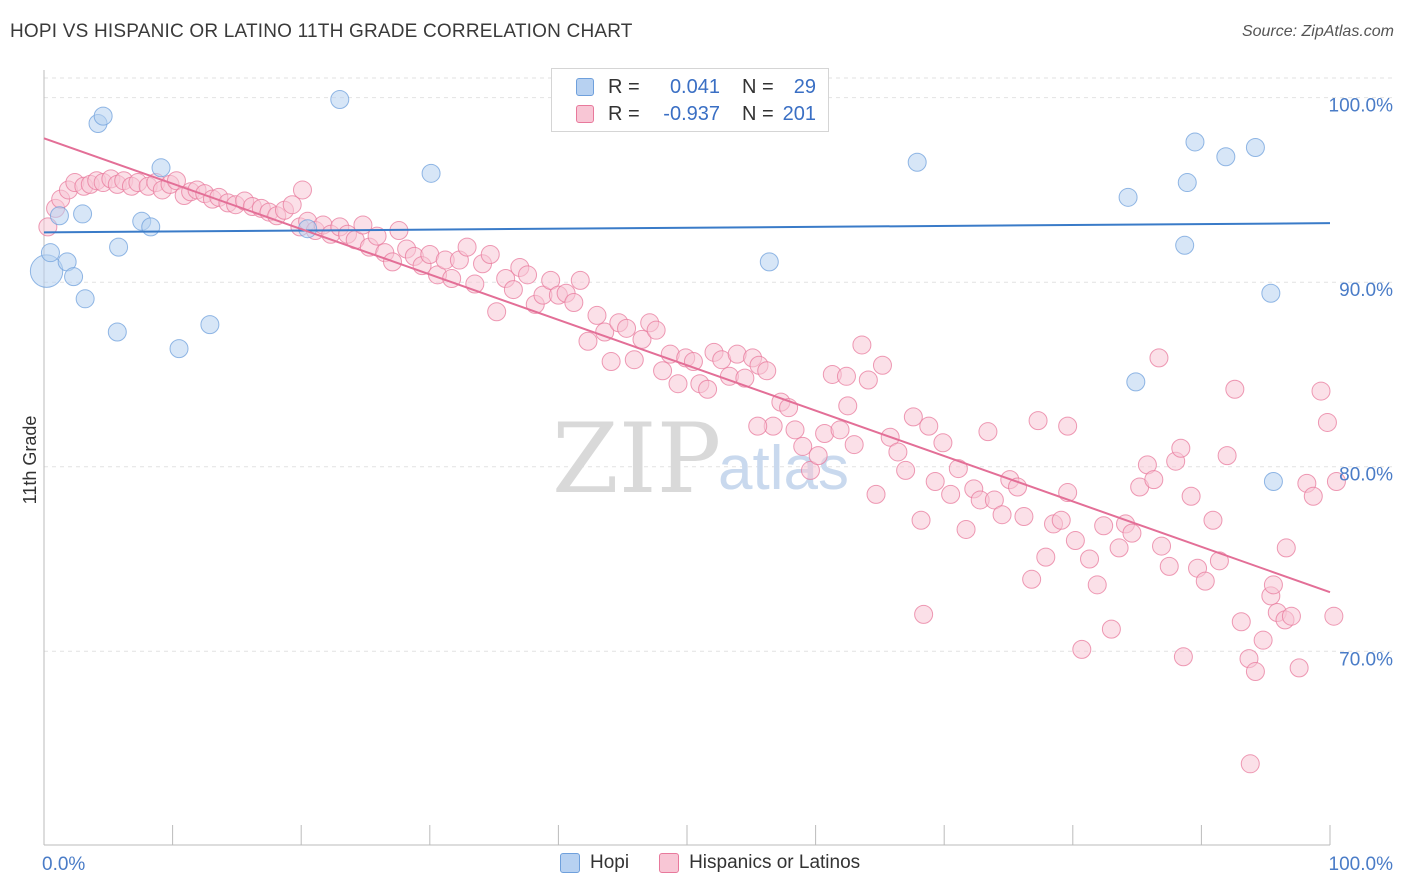 This screenshot has width=1406, height=892. What do you see at coordinates (696, 114) in the screenshot?
I see `legend-row-hispanic: R = -0.937 N = 201` at bounding box center [696, 114].